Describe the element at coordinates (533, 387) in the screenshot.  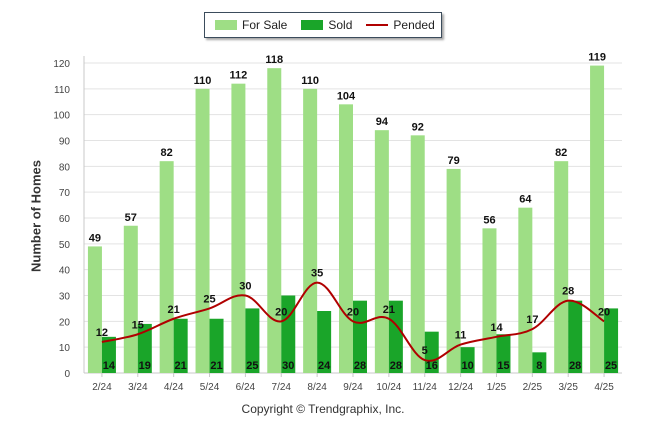
I see `x-tick-label: 2/25` at that location.